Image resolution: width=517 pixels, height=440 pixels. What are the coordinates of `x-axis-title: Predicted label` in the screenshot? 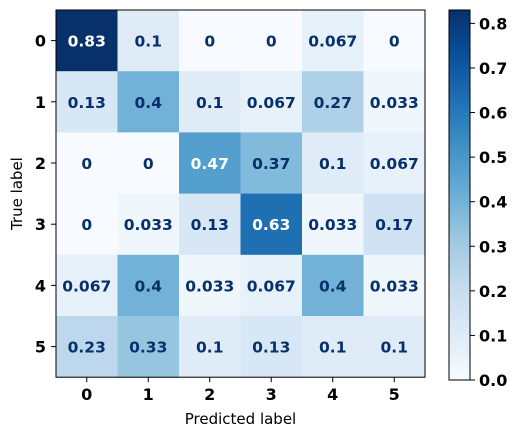 It's located at (240, 419).